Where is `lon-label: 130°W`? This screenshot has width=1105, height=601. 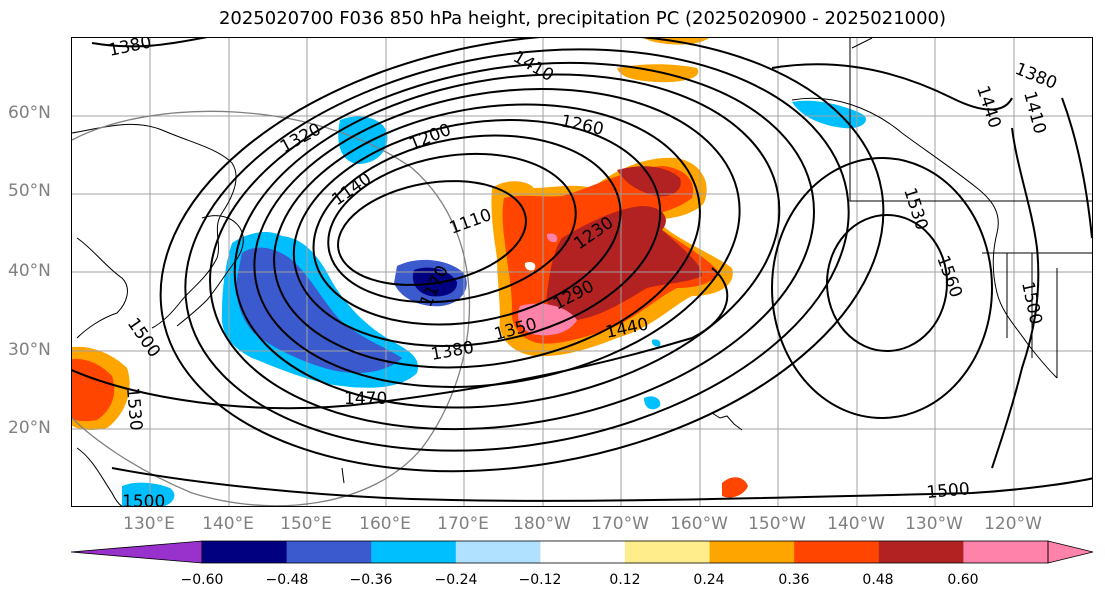
lon-label: 130°W is located at coordinates (934, 524).